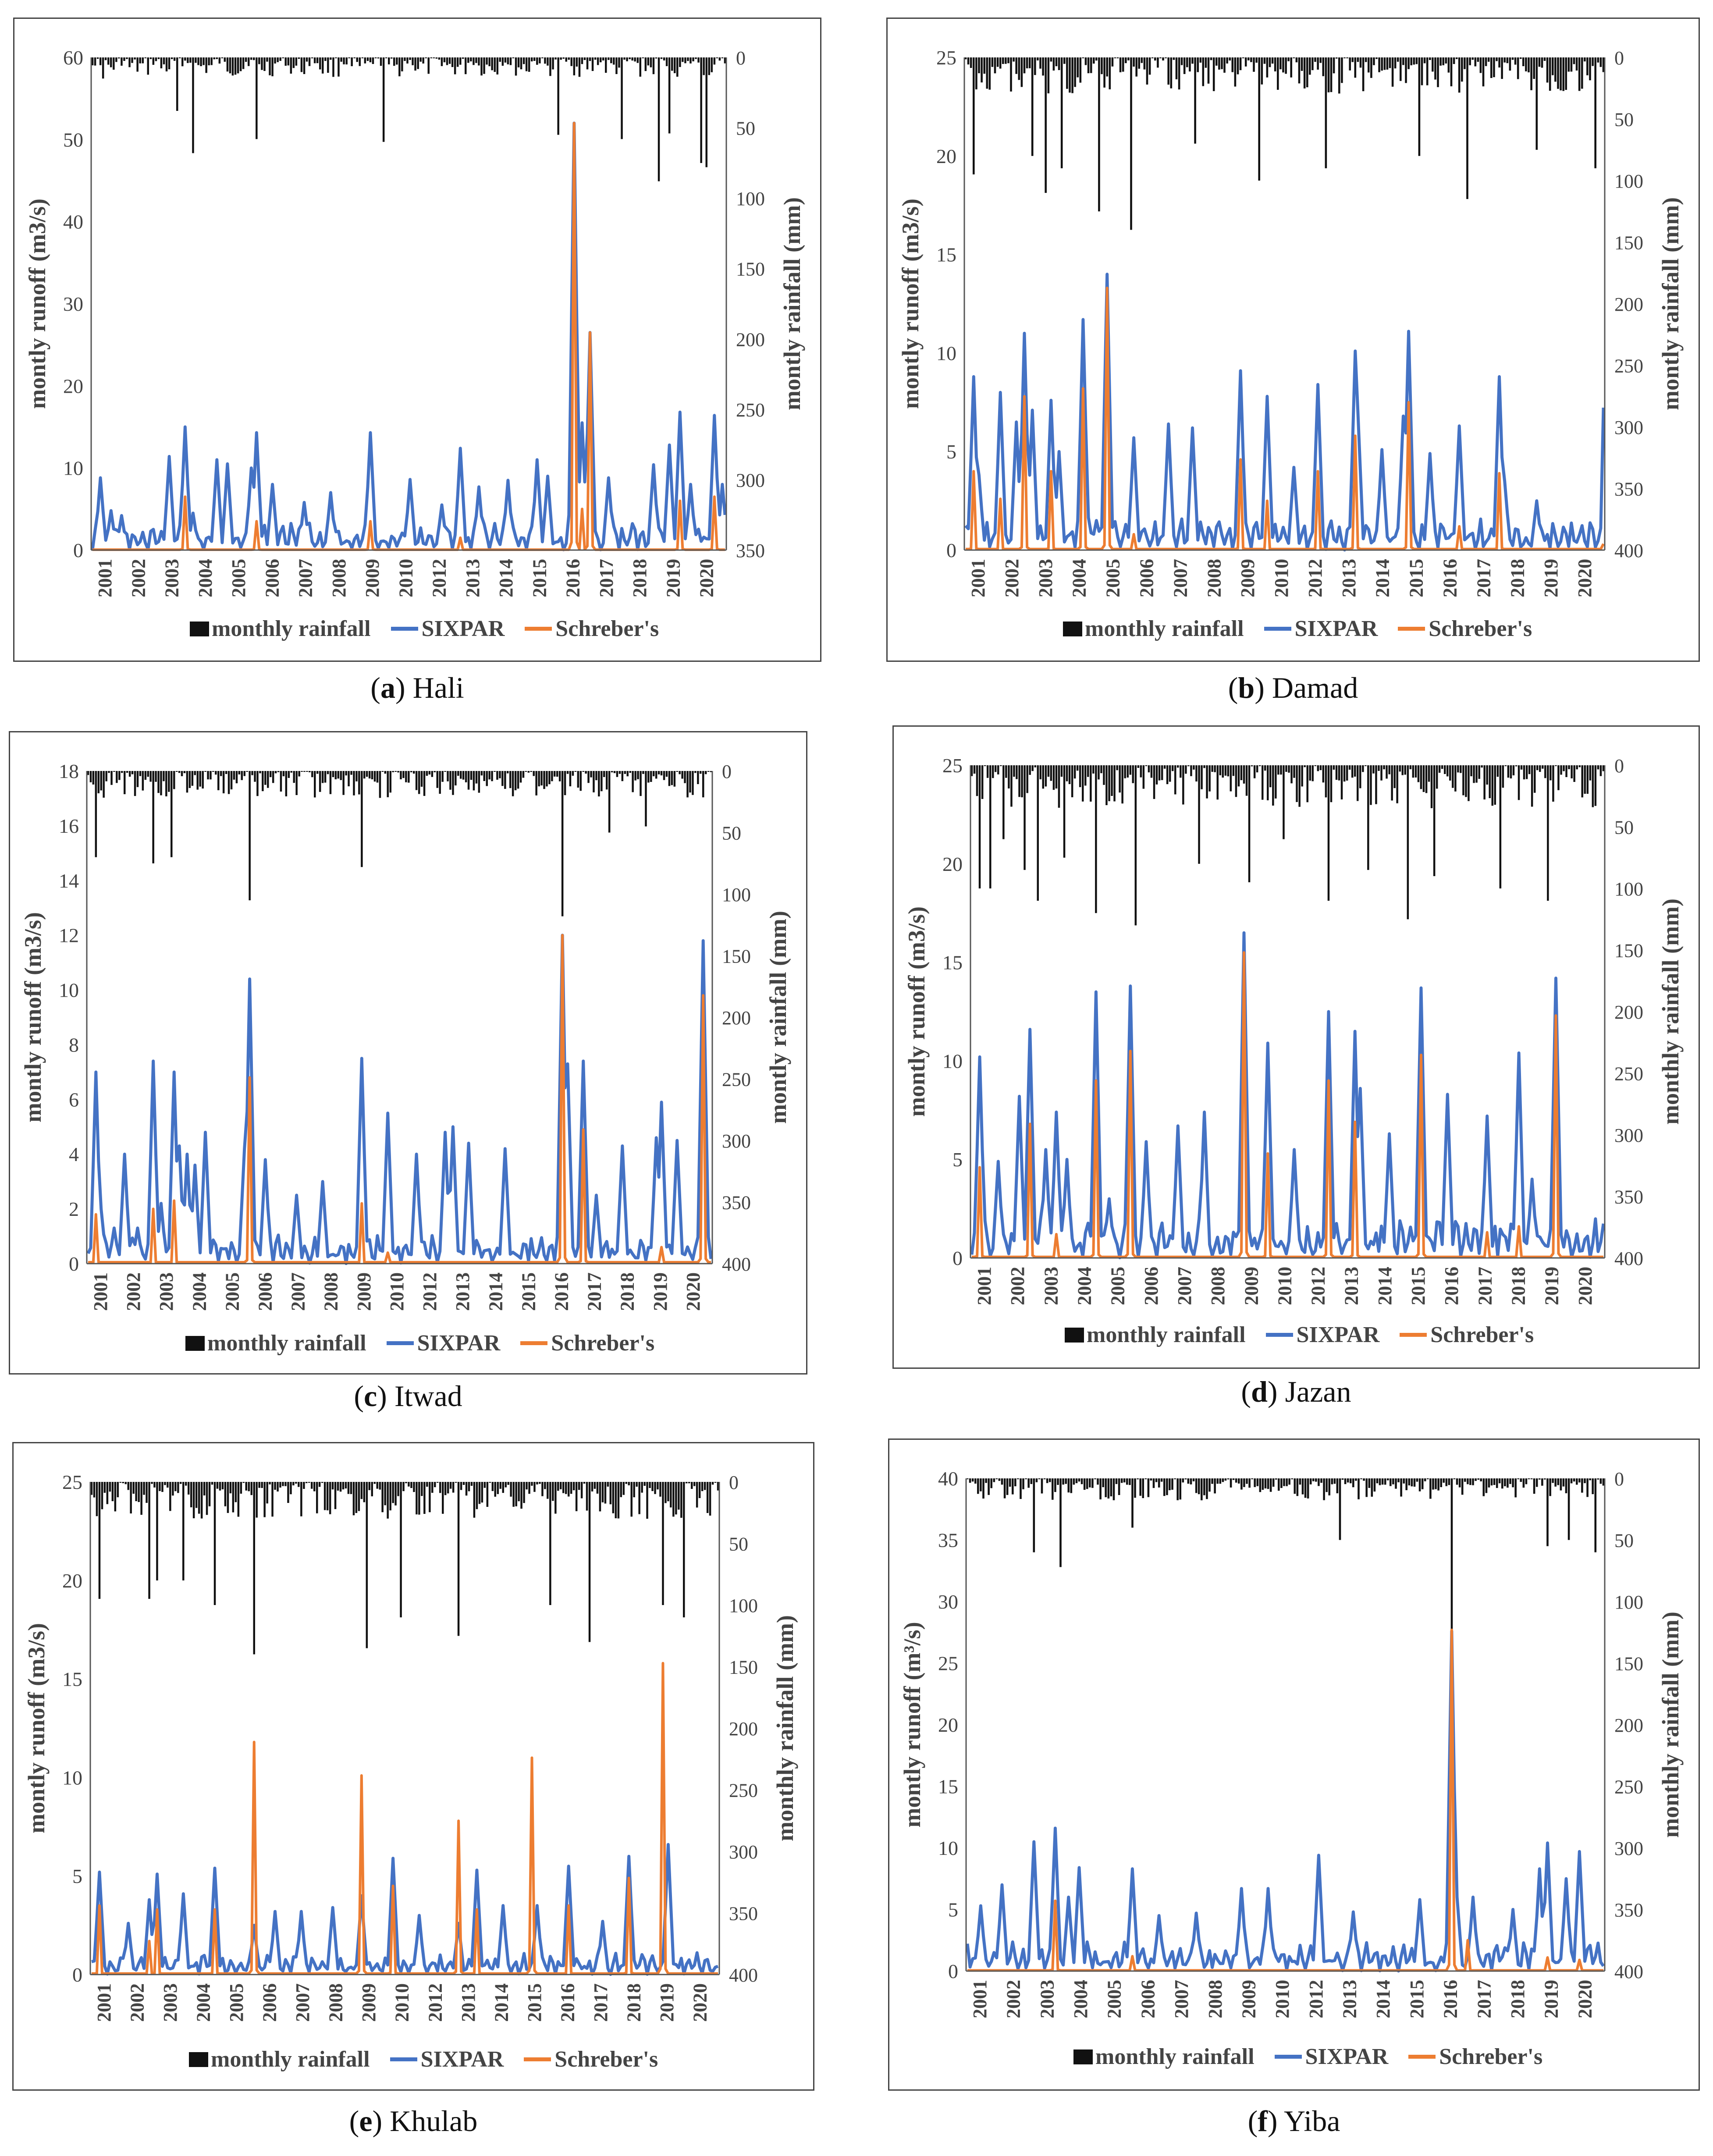  Describe the element at coordinates (408, 1396) in the screenshot. I see `caption-c: (c) Itwad` at that location.